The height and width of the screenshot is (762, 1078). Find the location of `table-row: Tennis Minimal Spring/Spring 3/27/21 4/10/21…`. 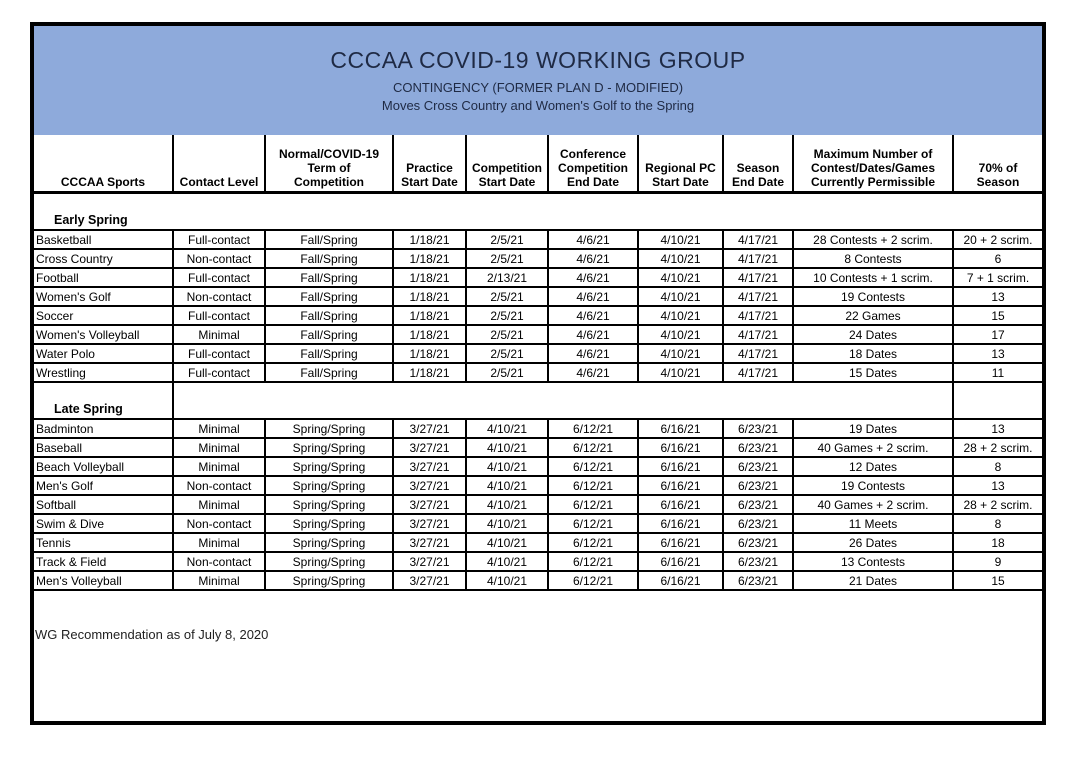

table-row: Tennis Minimal Spring/Spring 3/27/21 4/10/21… is located at coordinates (538, 542).